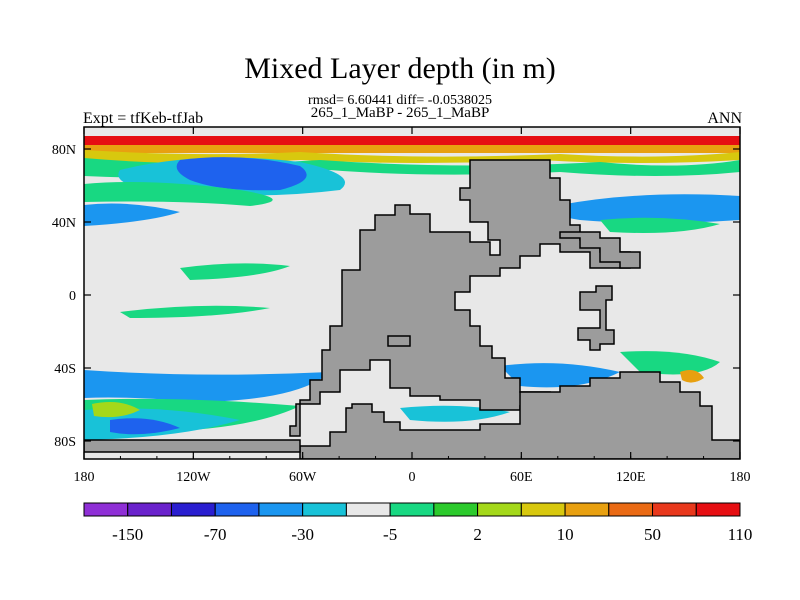  Describe the element at coordinates (400, 100) in the screenshot. I see `stats-text: rmsd= 6.60441 diff= -0.0538025` at that location.